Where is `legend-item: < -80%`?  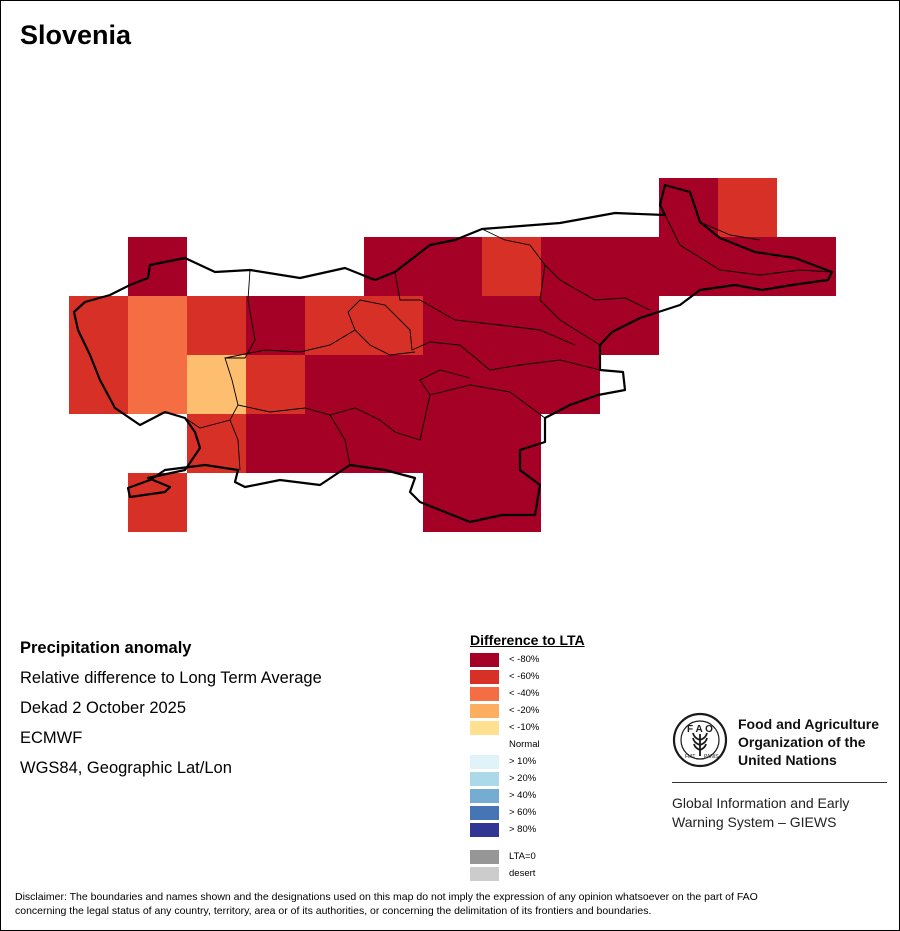
legend-item: < -80% is located at coordinates (527, 660).